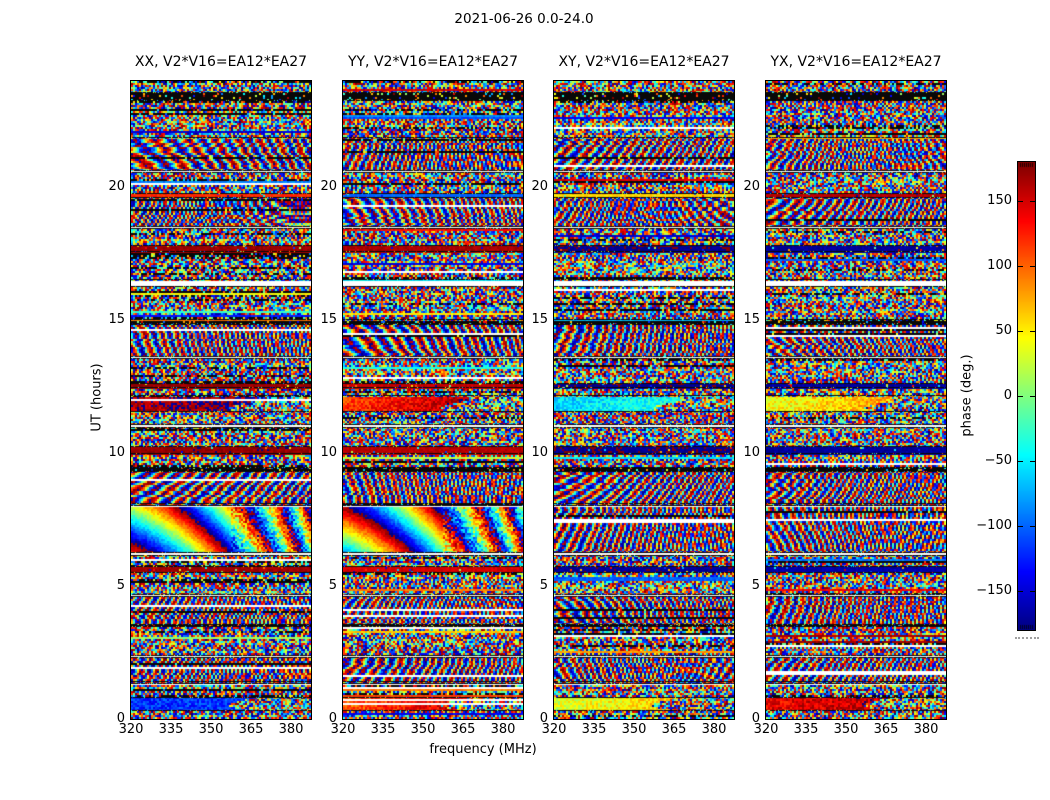  I want to click on y-axis-label: UT (hours), so click(97, 397).